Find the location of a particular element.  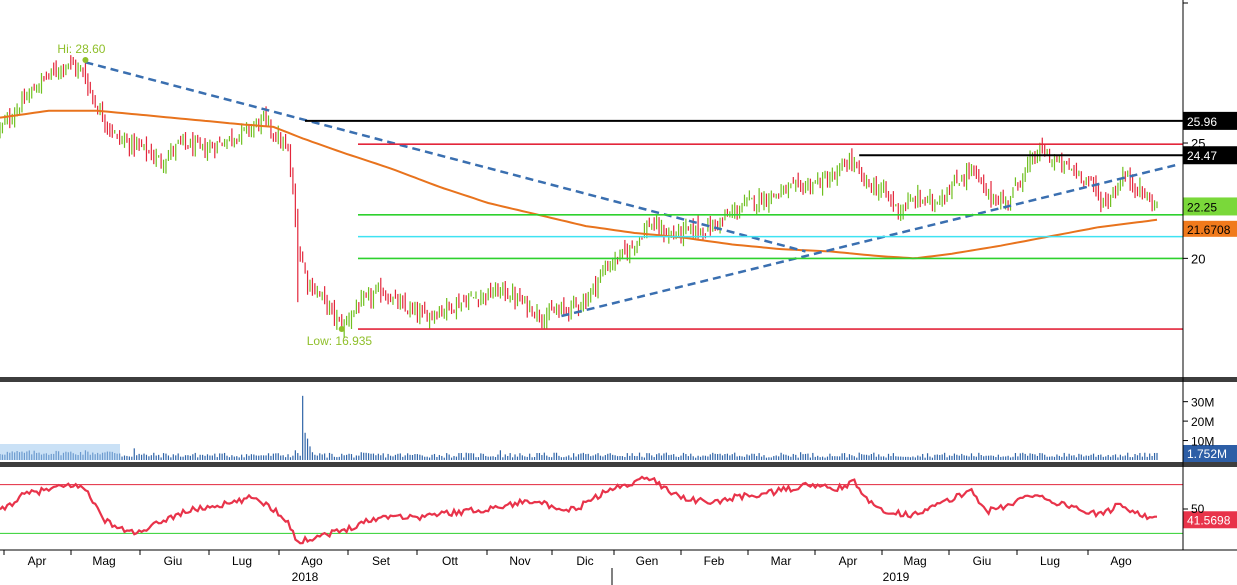

rsi-panel: 41.5698 is located at coordinates (618, 510).